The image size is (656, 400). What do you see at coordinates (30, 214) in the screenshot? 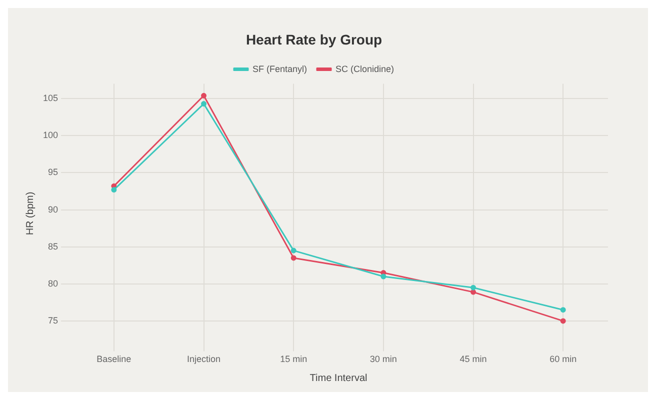
I see `y-axis-title: HR (bpm)` at bounding box center [30, 214].